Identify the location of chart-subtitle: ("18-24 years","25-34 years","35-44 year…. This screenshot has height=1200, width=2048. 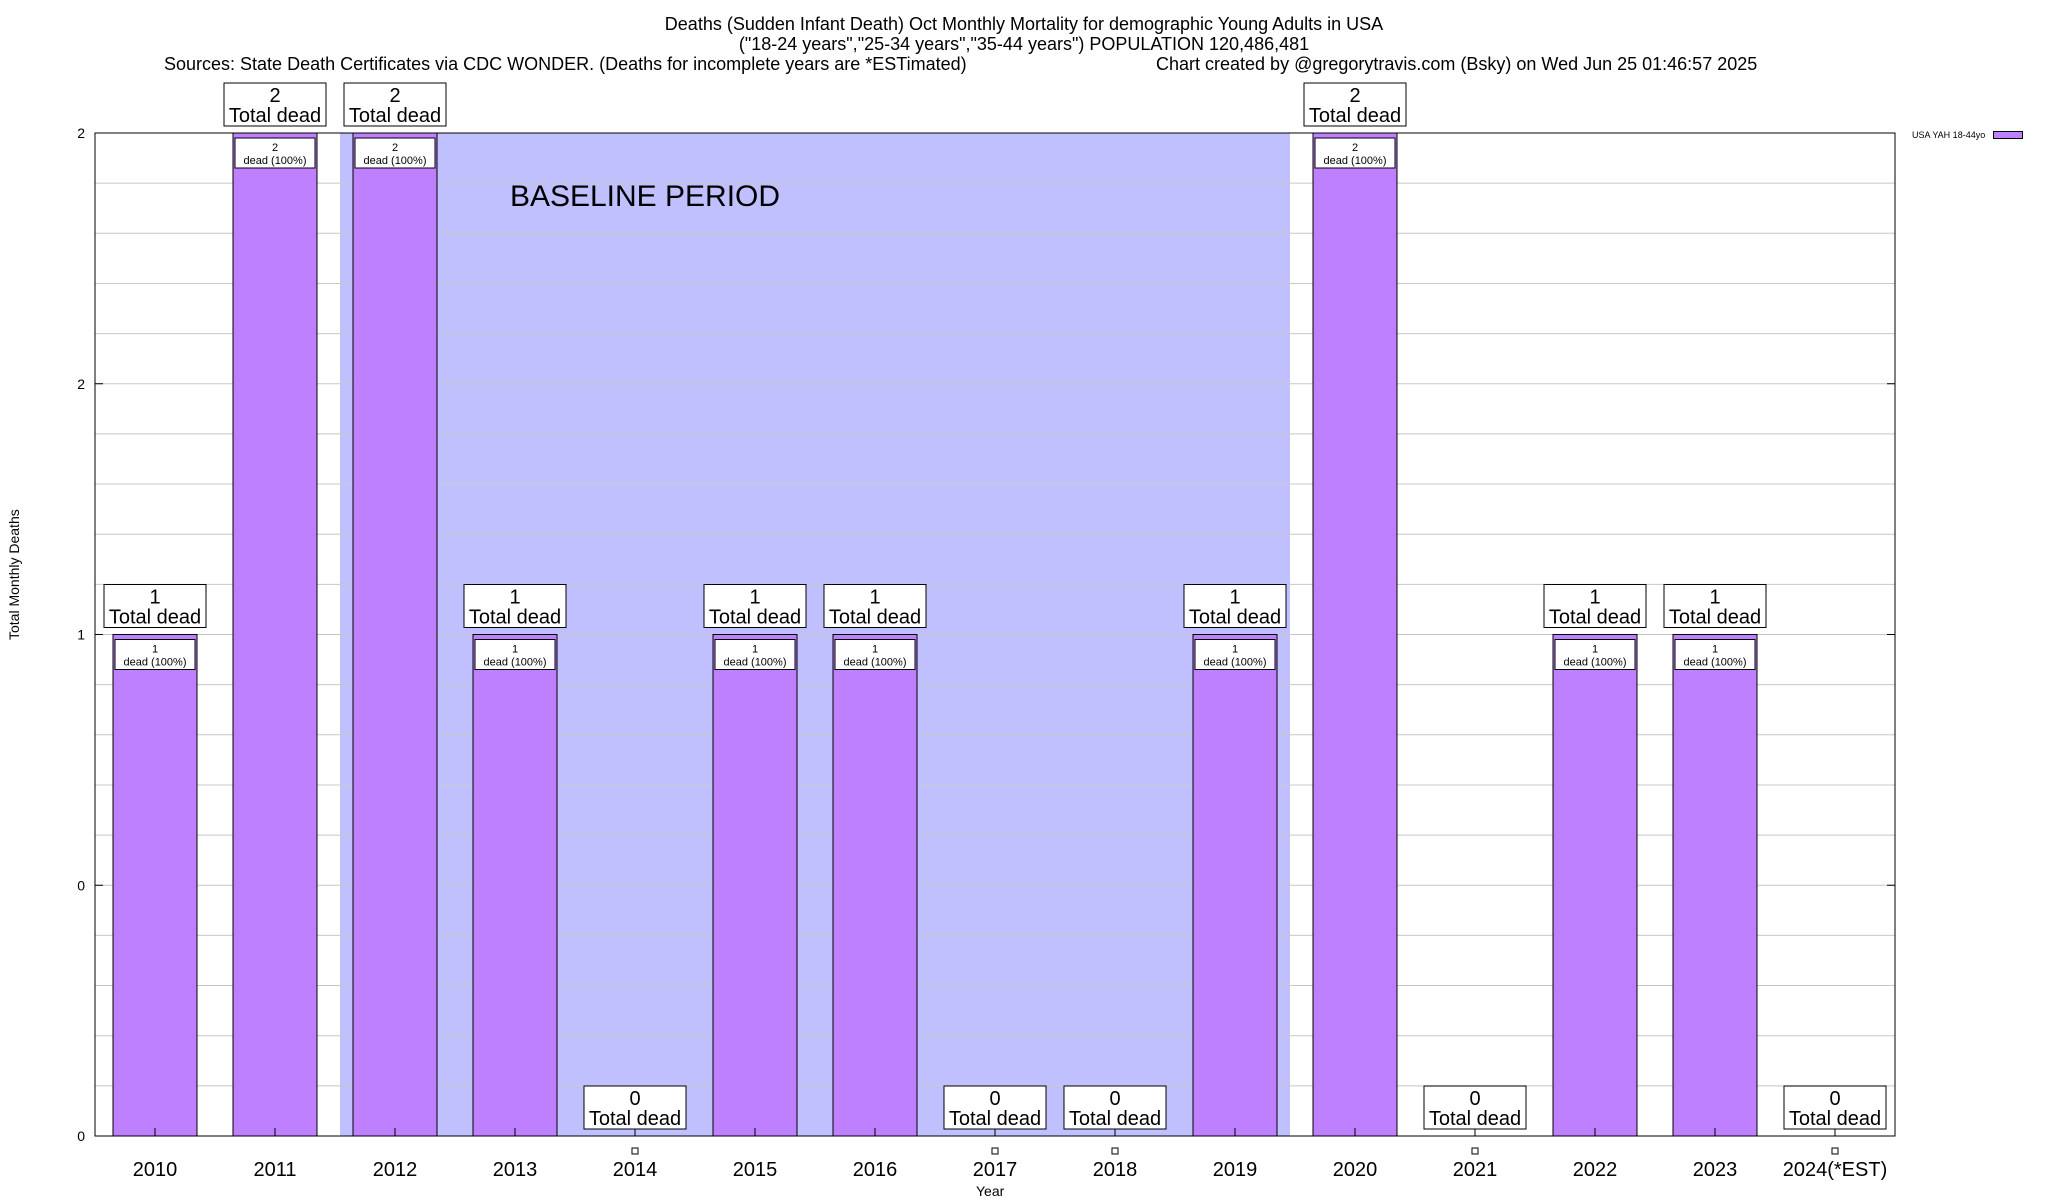
(1024, 44).